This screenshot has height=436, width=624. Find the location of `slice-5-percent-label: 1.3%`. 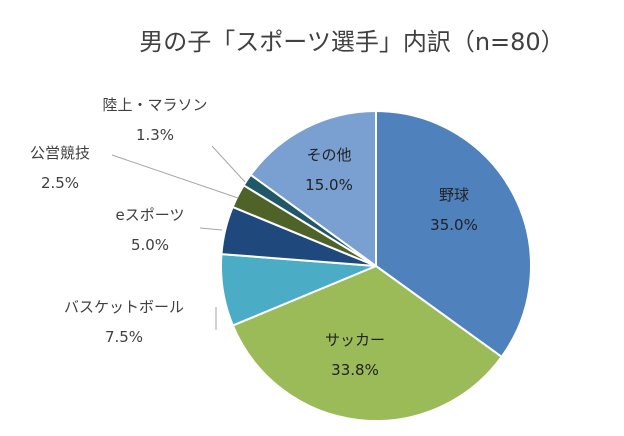

slice-5-percent-label: 1.3% is located at coordinates (155, 135).